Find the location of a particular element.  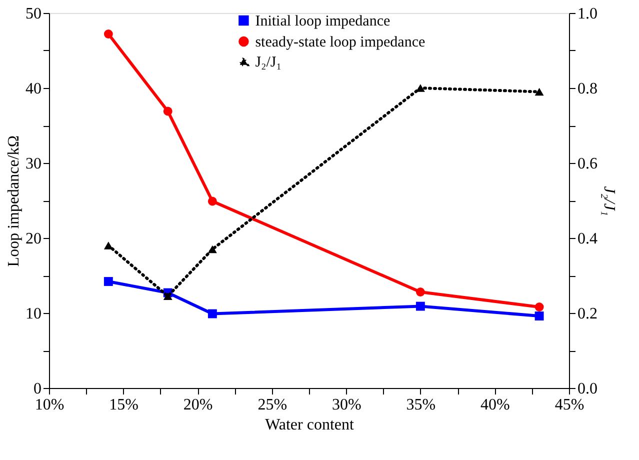

y2-tick-label: 0.4 is located at coordinates (588, 239).